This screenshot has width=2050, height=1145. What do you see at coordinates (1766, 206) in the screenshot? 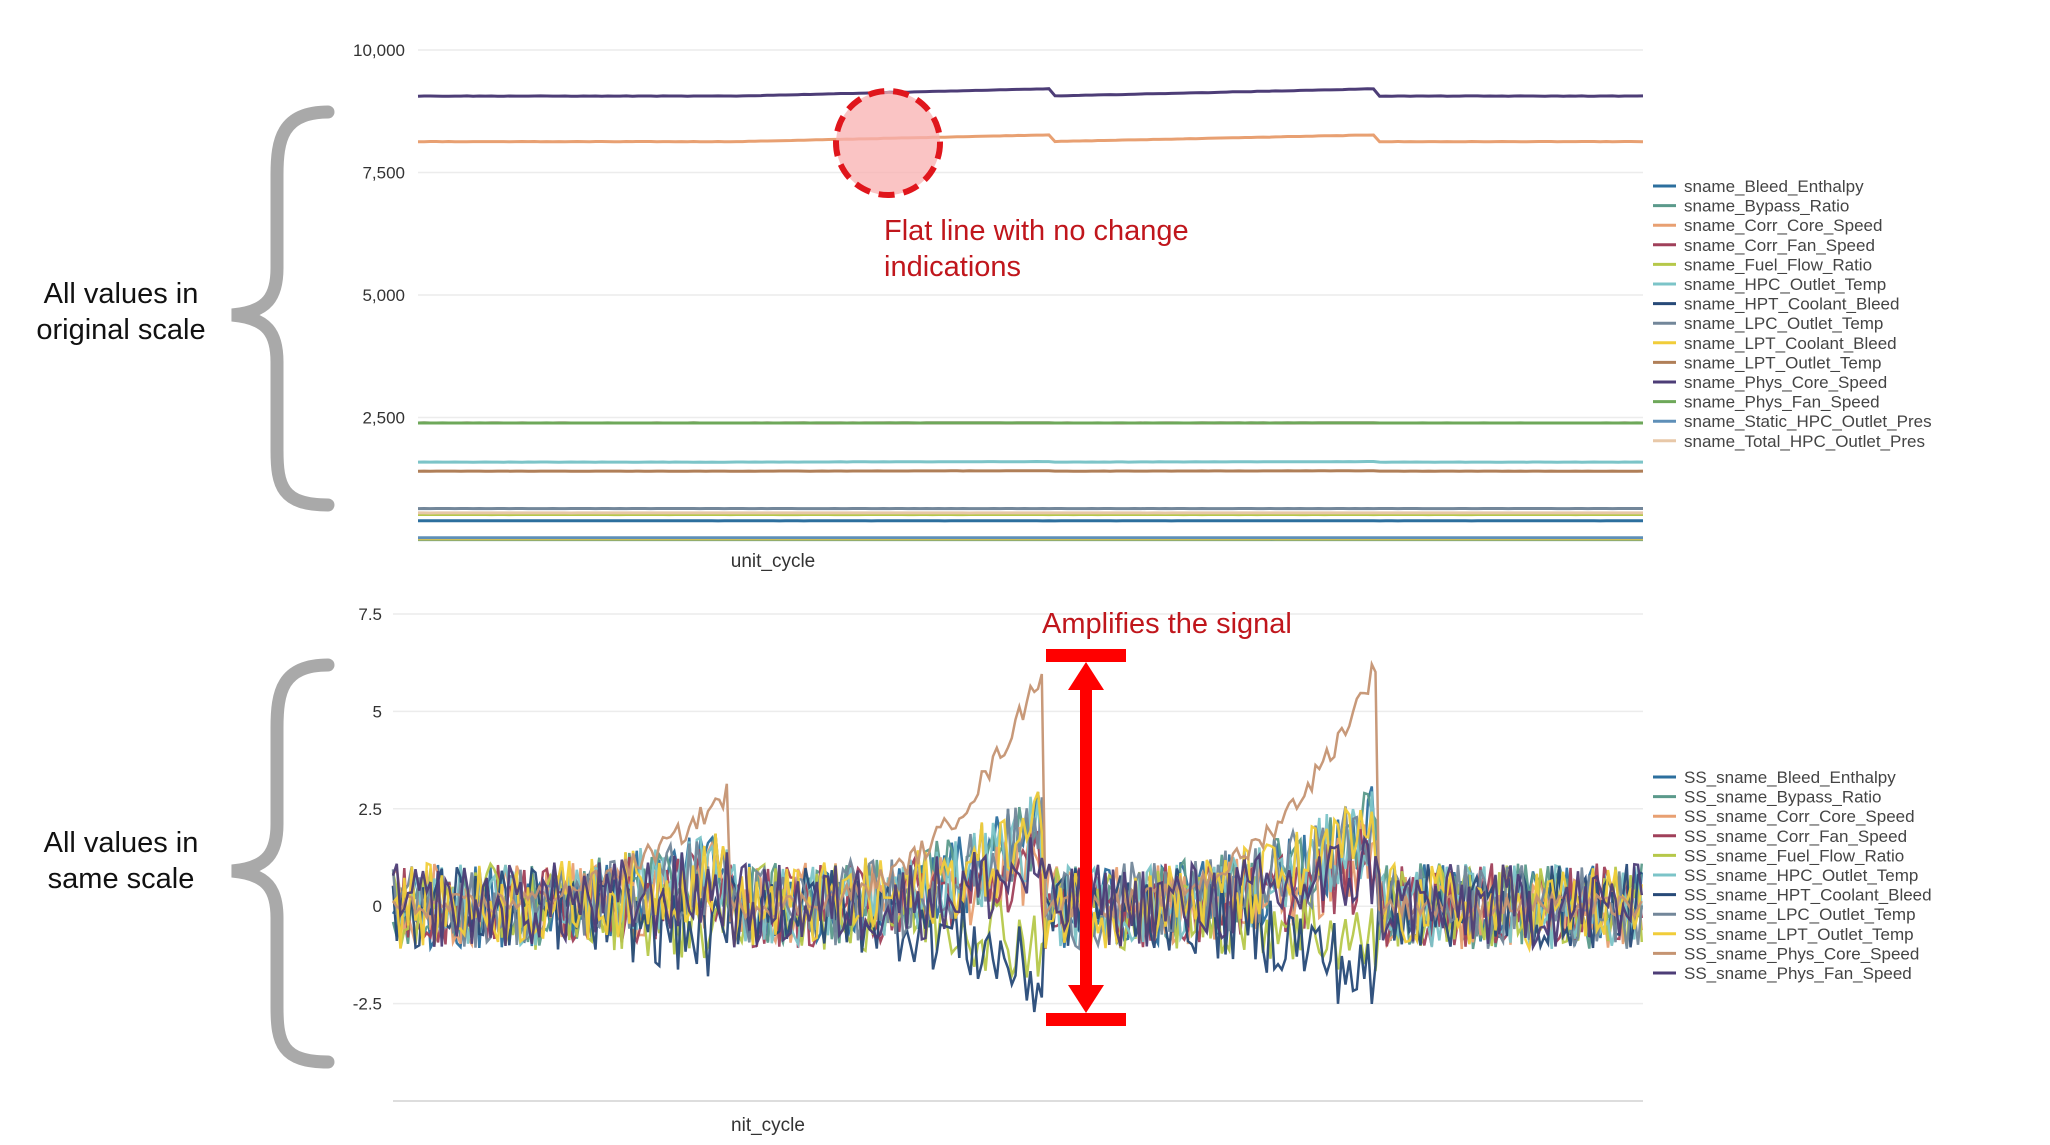
I see `top-legend-label: sname_Bypass_Ratio` at bounding box center [1766, 206].